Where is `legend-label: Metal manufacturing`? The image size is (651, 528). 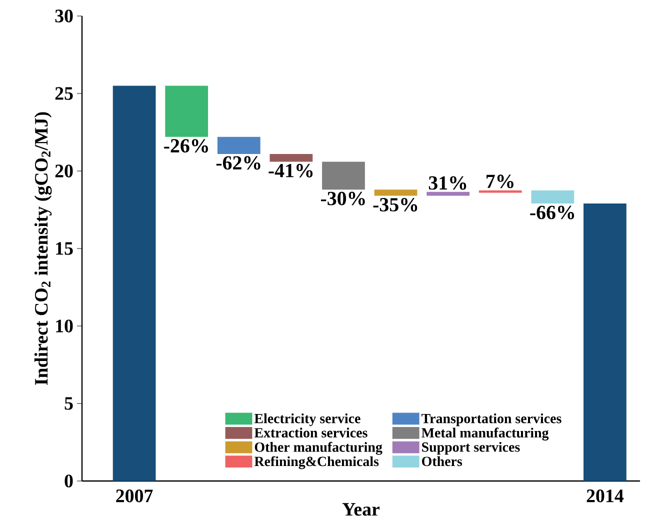
legend-label: Metal manufacturing is located at coordinates (485, 434).